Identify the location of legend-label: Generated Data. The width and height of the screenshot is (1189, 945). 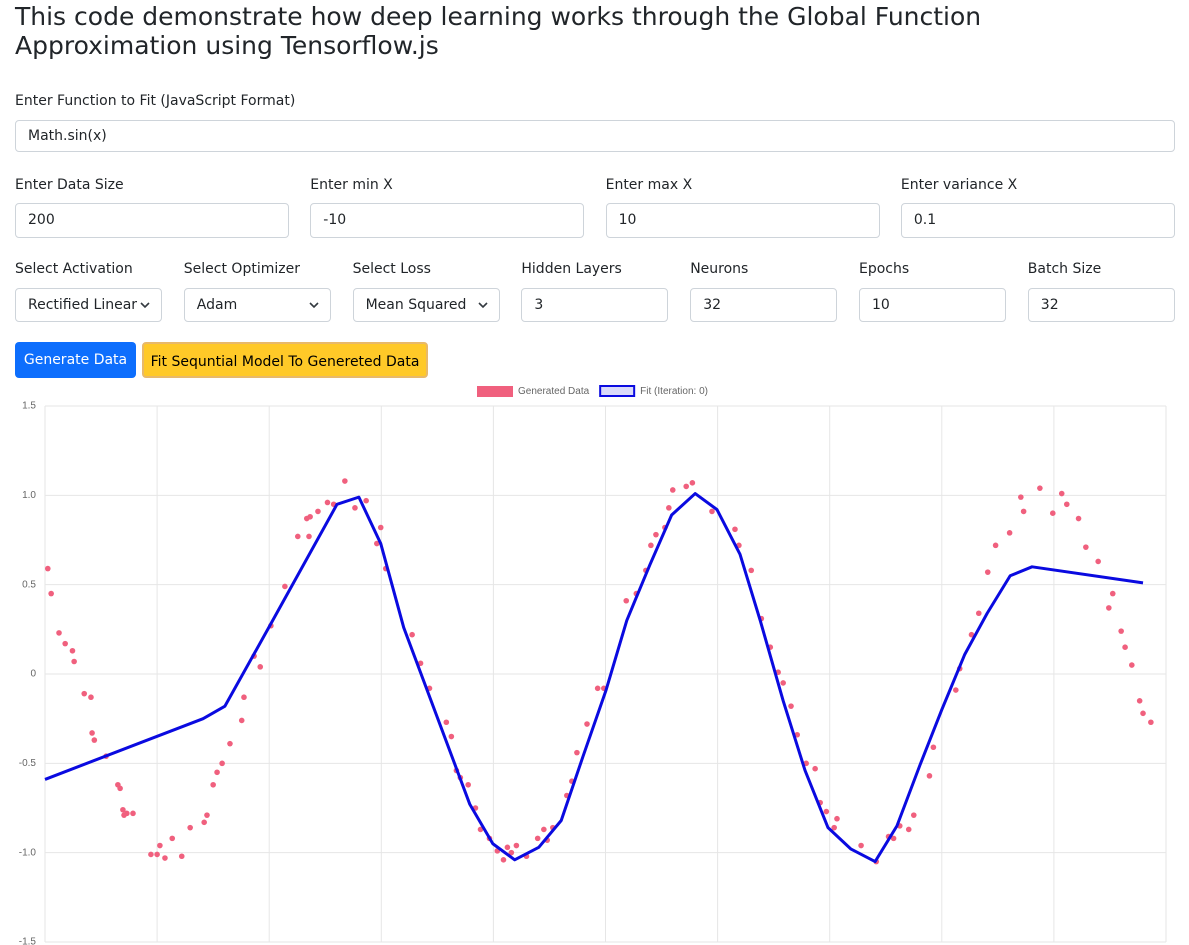
(554, 391).